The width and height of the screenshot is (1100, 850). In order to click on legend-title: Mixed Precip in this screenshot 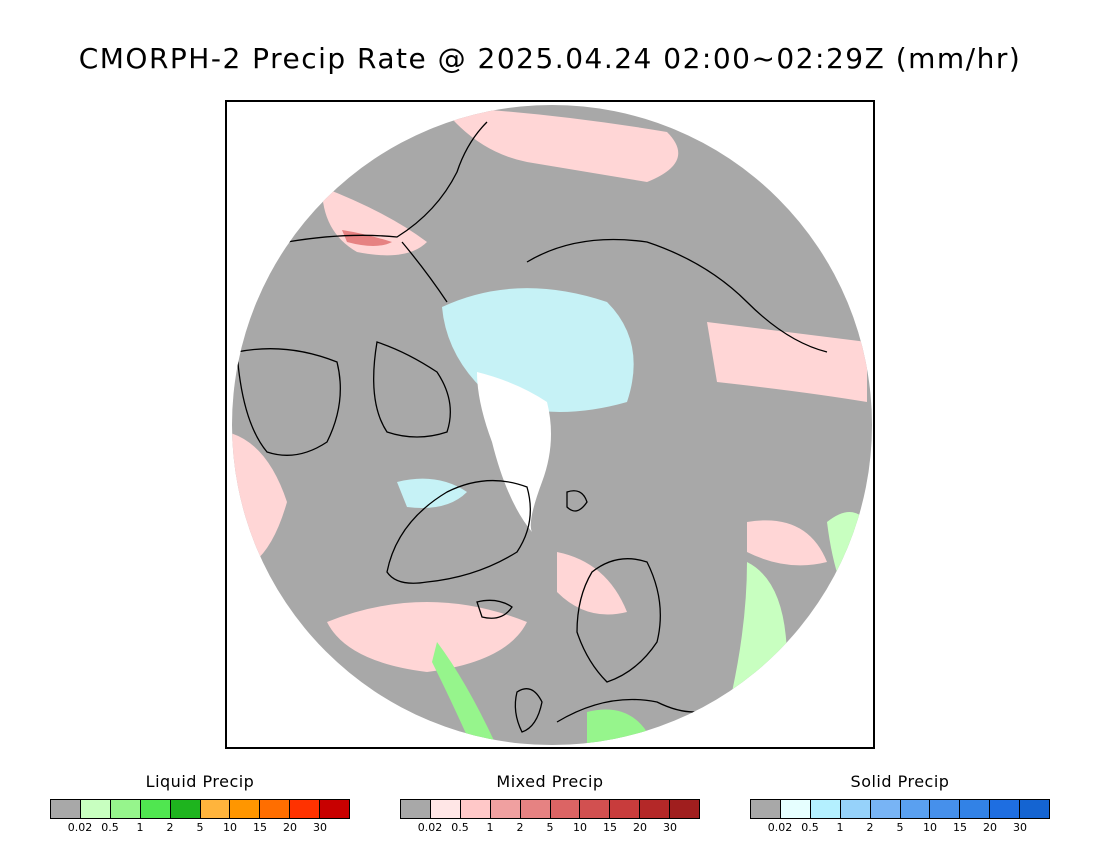, I will do `click(550, 781)`.